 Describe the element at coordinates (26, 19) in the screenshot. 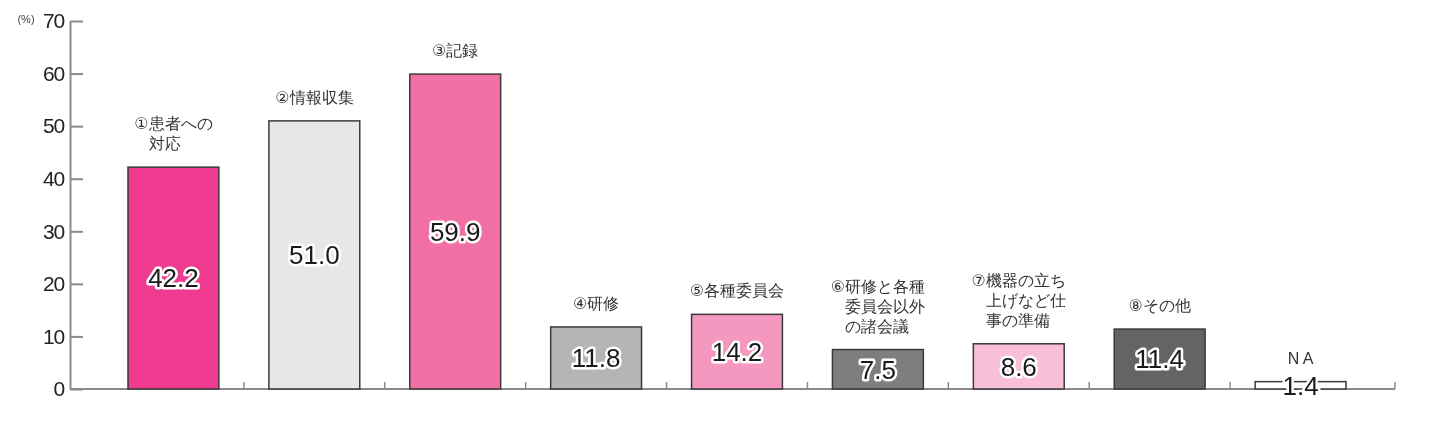

I see `y-axis-title: (%)` at that location.